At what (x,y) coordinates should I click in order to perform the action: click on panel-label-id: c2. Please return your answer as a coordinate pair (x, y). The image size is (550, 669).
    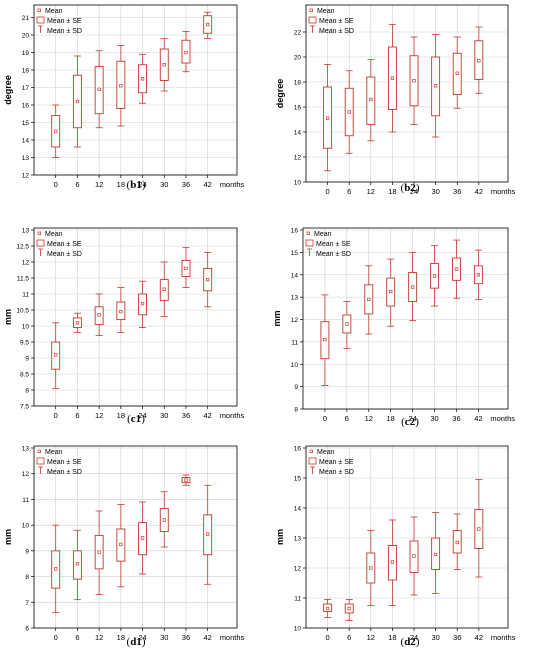
    Looking at the image, I should click on (410, 422).